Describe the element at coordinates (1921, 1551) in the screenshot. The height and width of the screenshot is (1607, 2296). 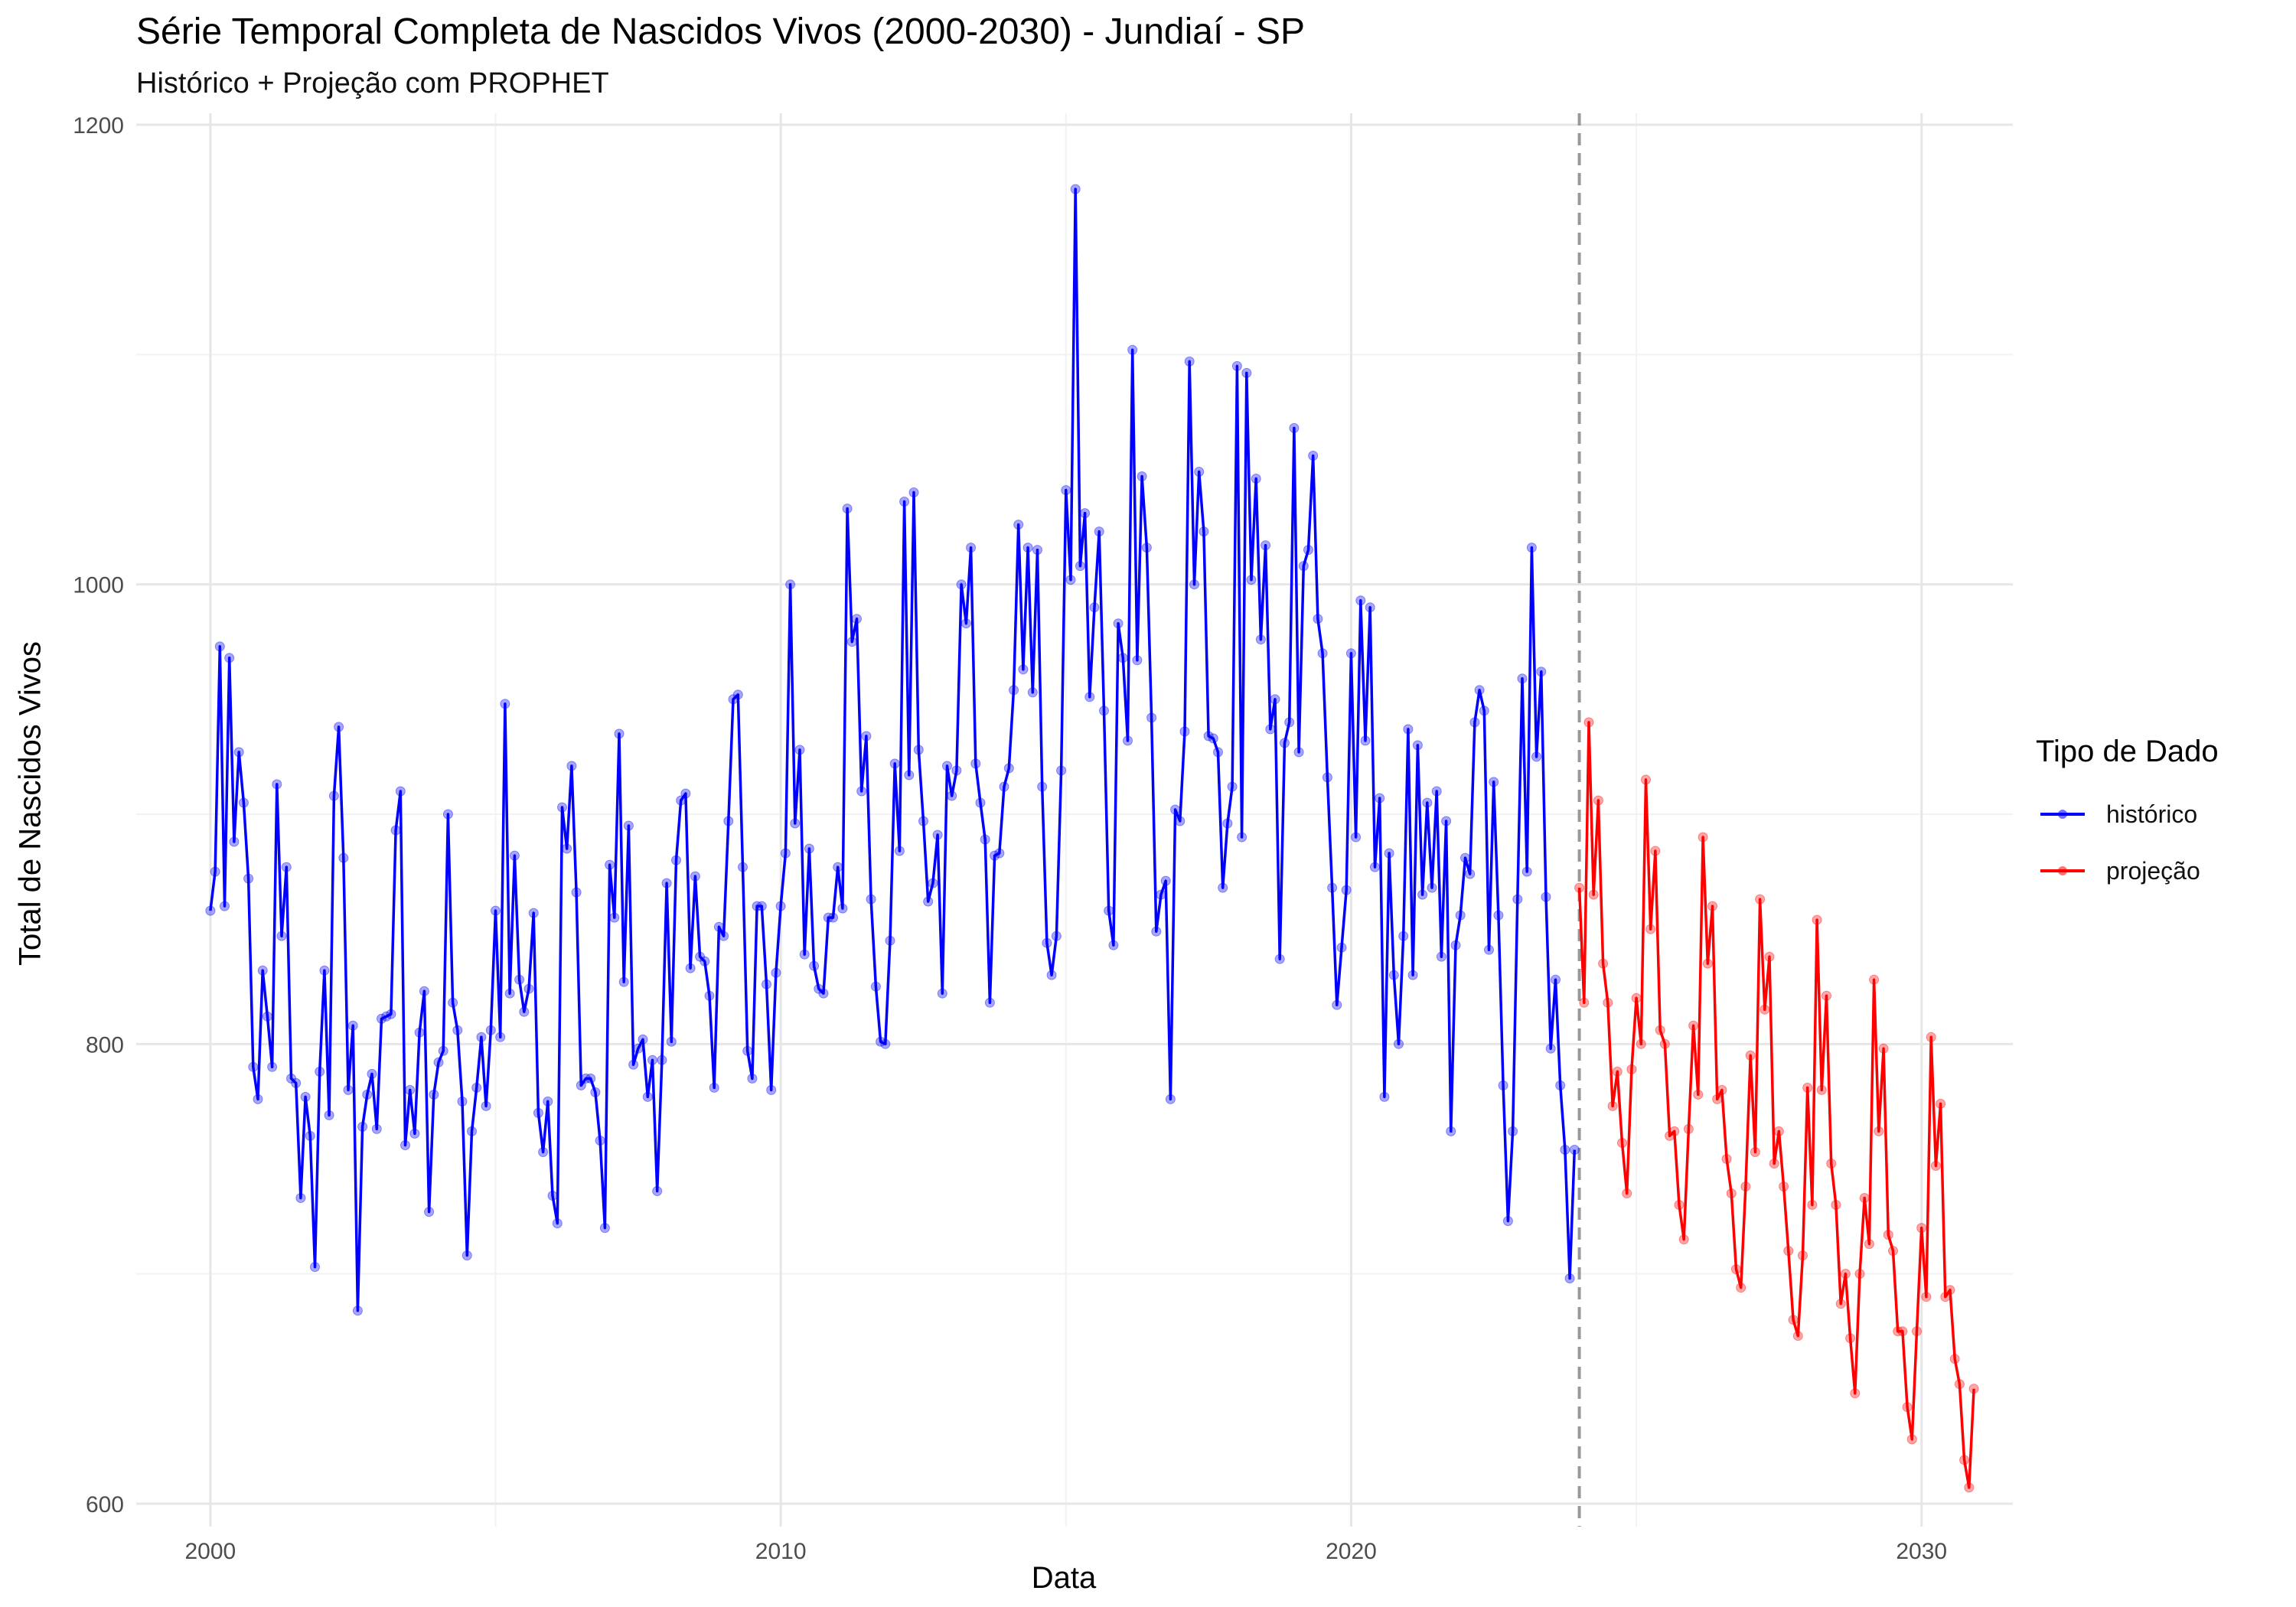
I see `x-tick-label: 2030` at that location.